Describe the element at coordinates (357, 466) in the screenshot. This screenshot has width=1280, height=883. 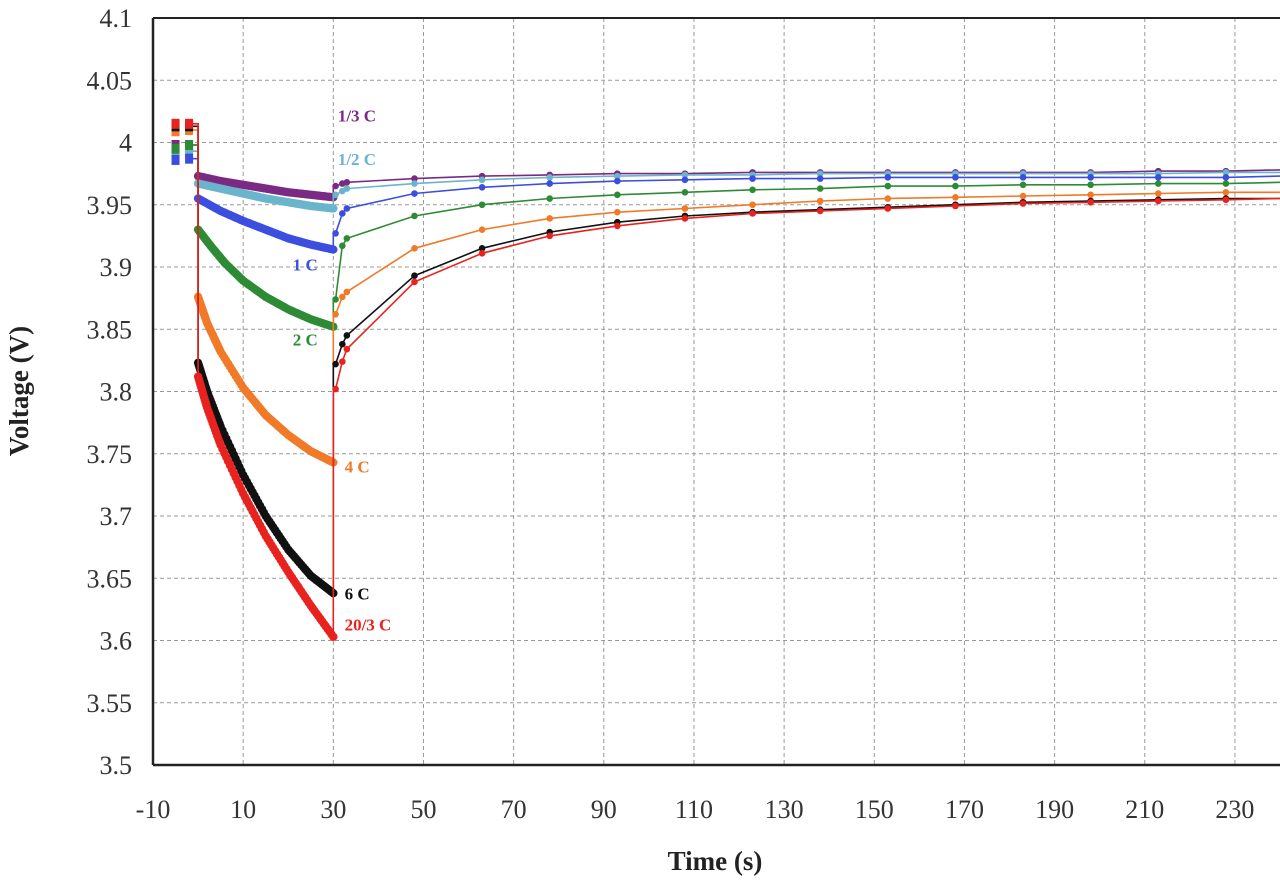
I see `series-label: 4 C` at that location.